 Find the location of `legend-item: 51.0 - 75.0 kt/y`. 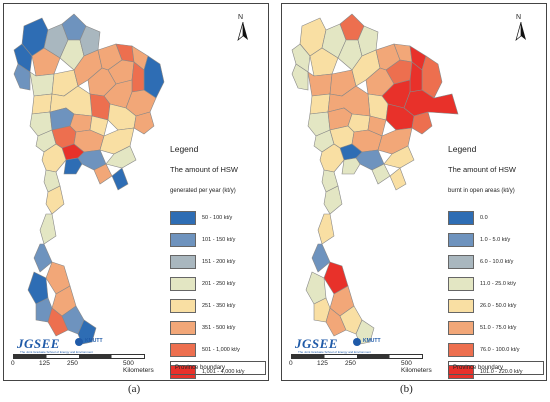

legend-item: 51.0 - 75.0 kt/y is located at coordinates (497, 328).